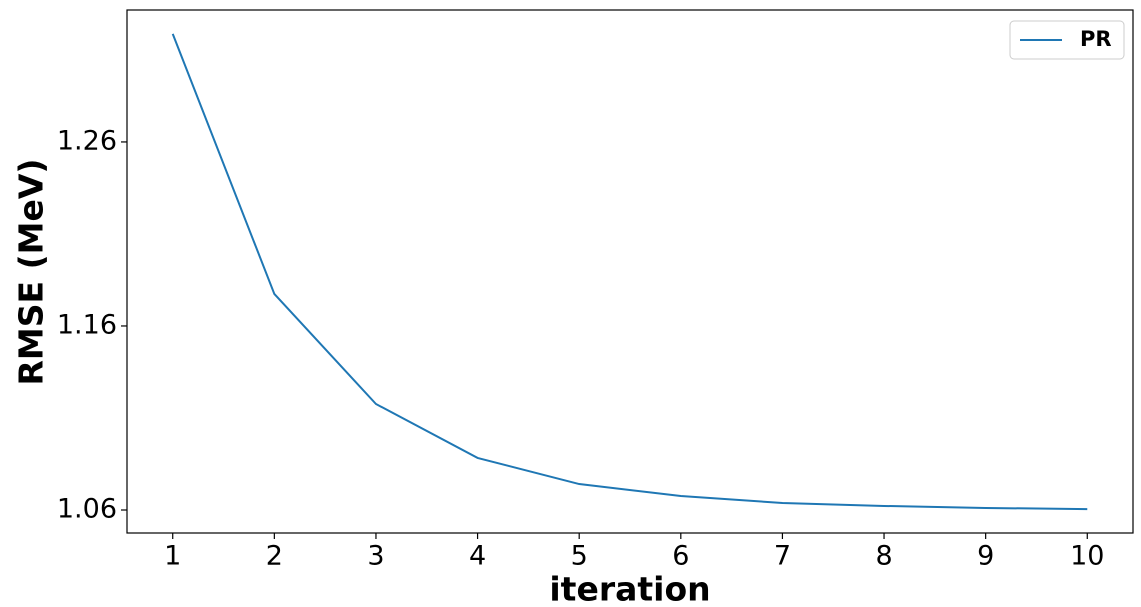 Image resolution: width=1141 pixels, height=607 pixels. Describe the element at coordinates (680, 556) in the screenshot. I see `x-tick-label: 6` at that location.